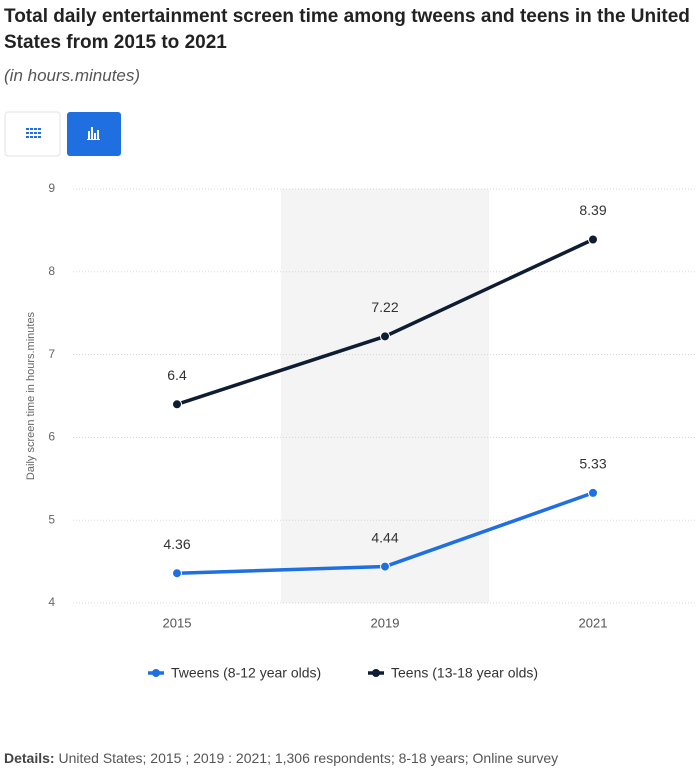 This screenshot has width=700, height=769. Describe the element at coordinates (51, 354) in the screenshot. I see `y-tick-label: 7` at that location.